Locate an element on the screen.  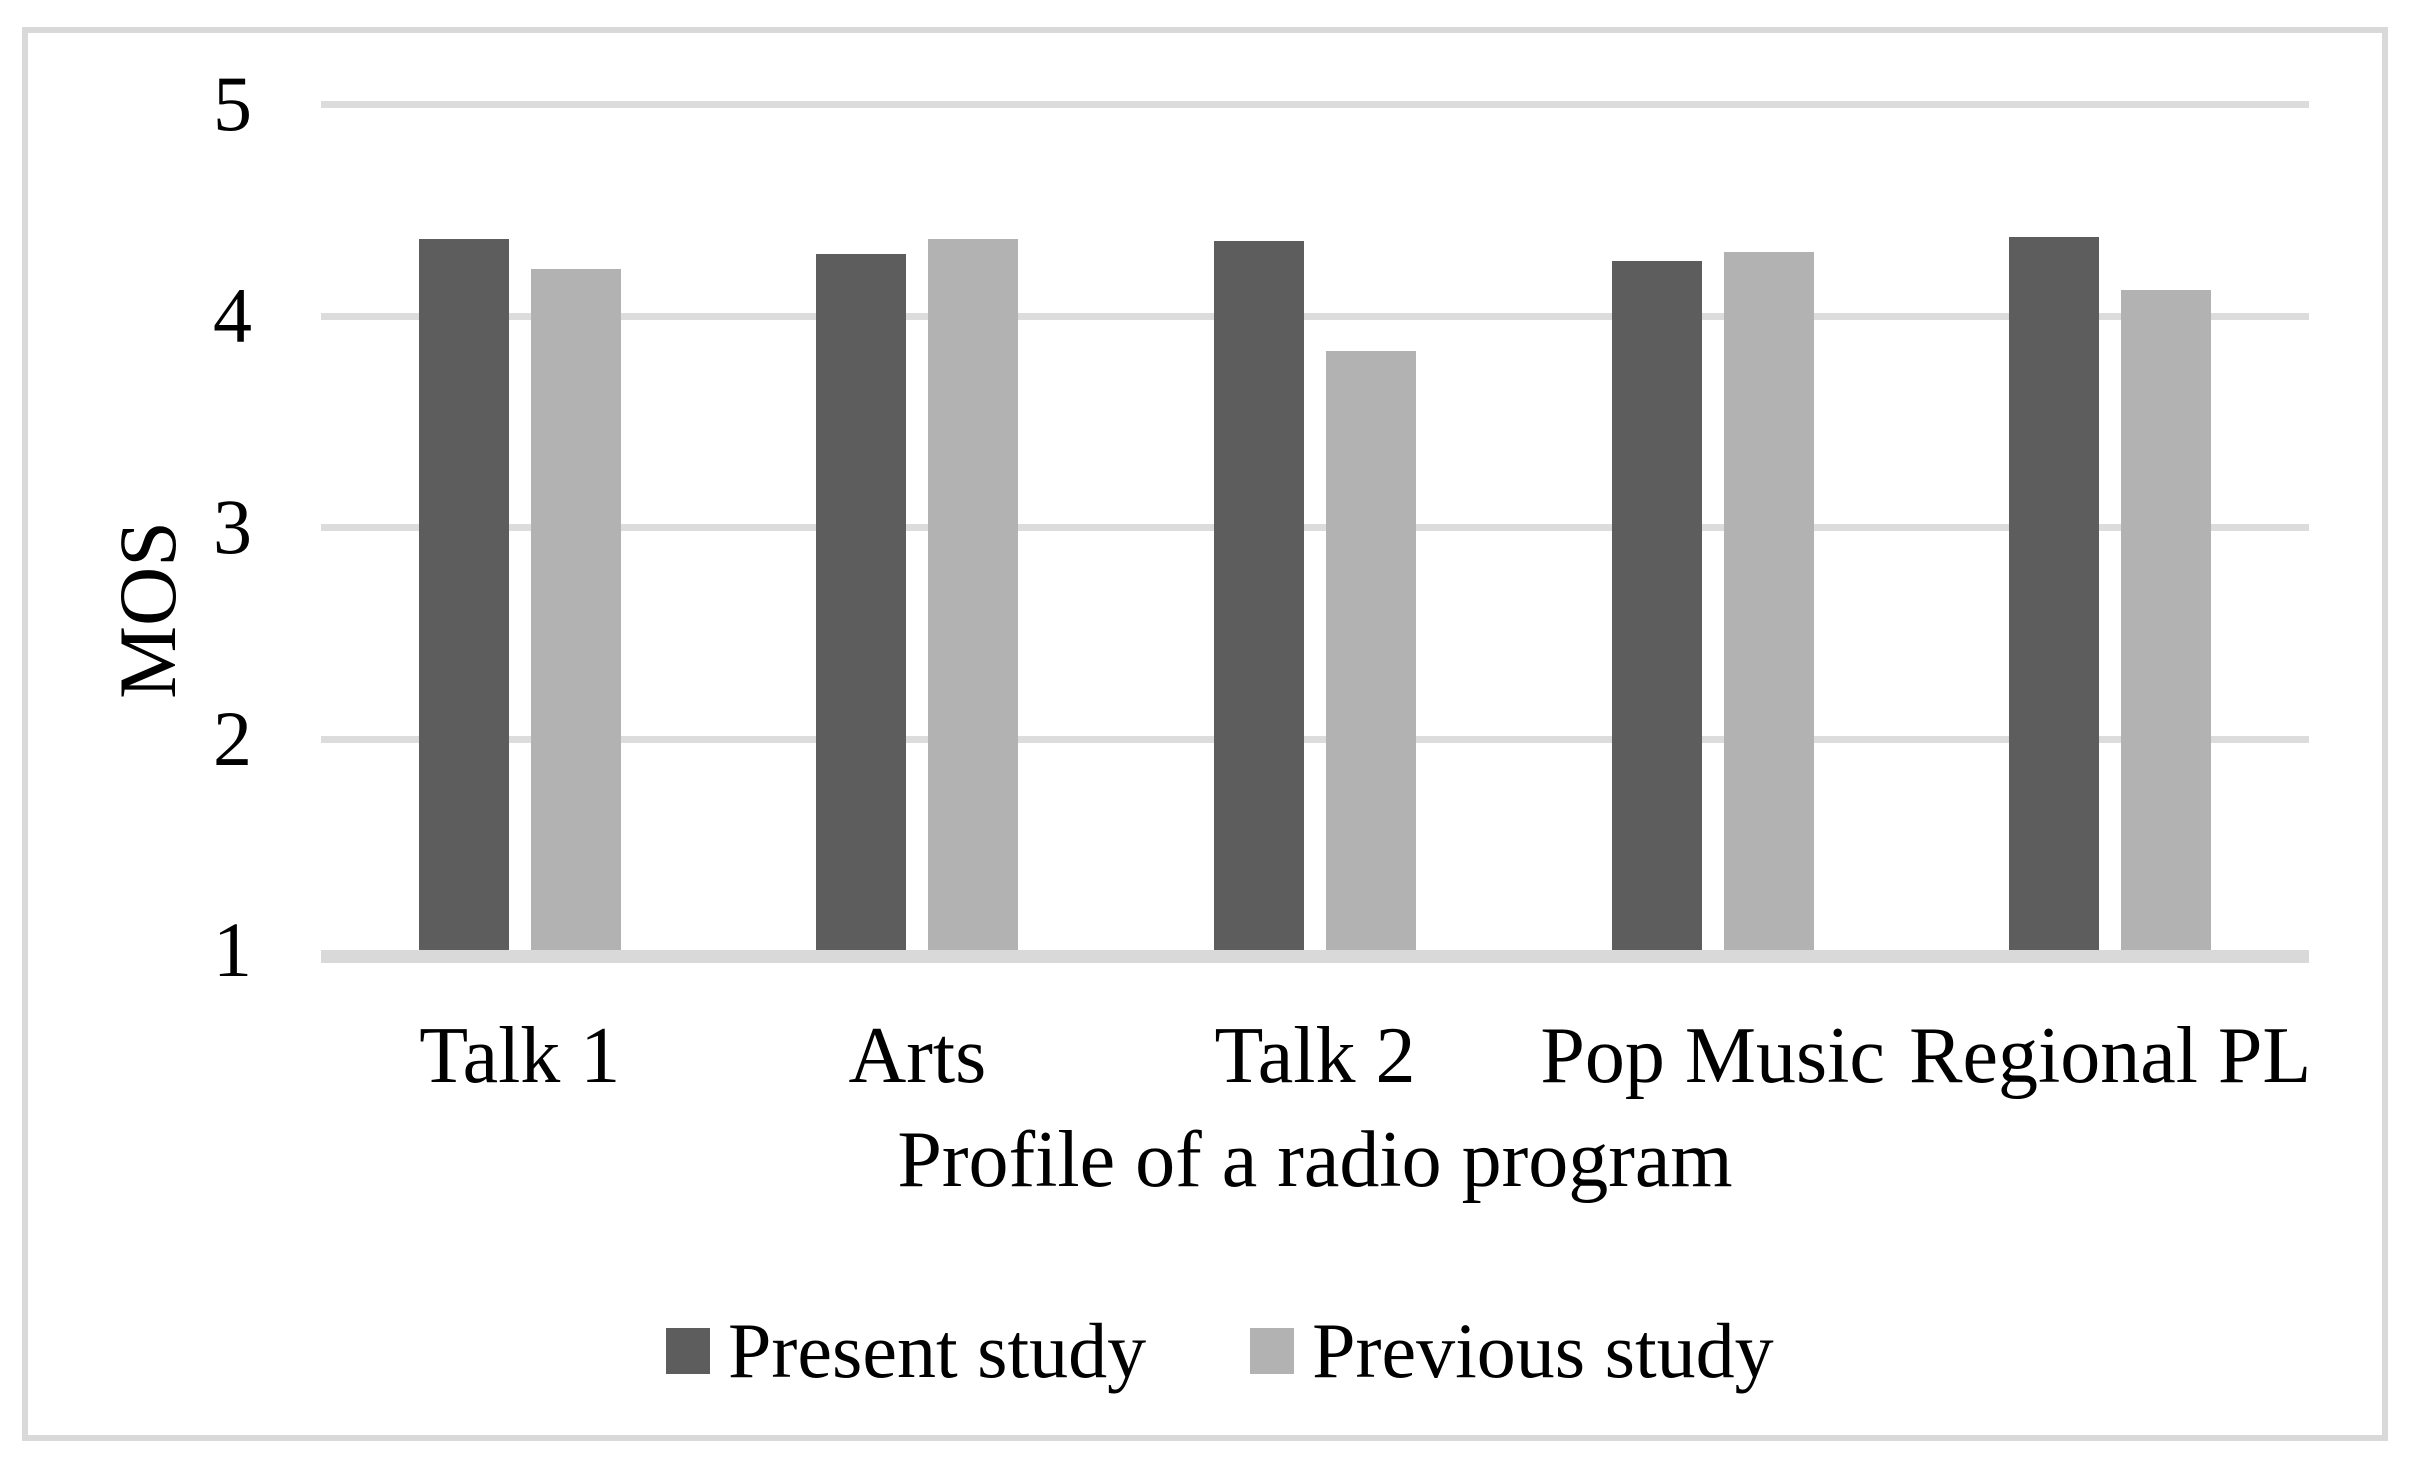
x-category-label-arts: Arts is located at coordinates (917, 1056).